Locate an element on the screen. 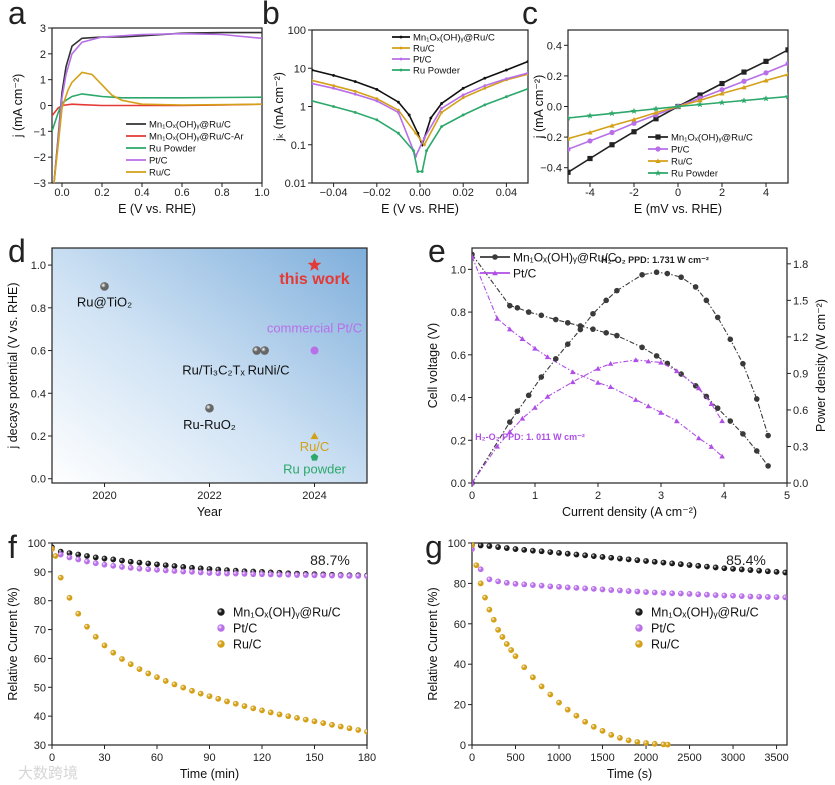  x-tick-label: 4 is located at coordinates (766, 193).